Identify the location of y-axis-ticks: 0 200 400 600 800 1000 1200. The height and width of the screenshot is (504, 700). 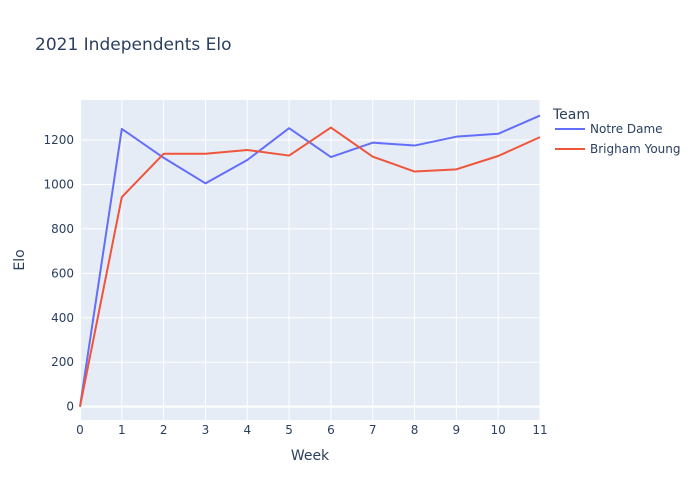
(58, 273).